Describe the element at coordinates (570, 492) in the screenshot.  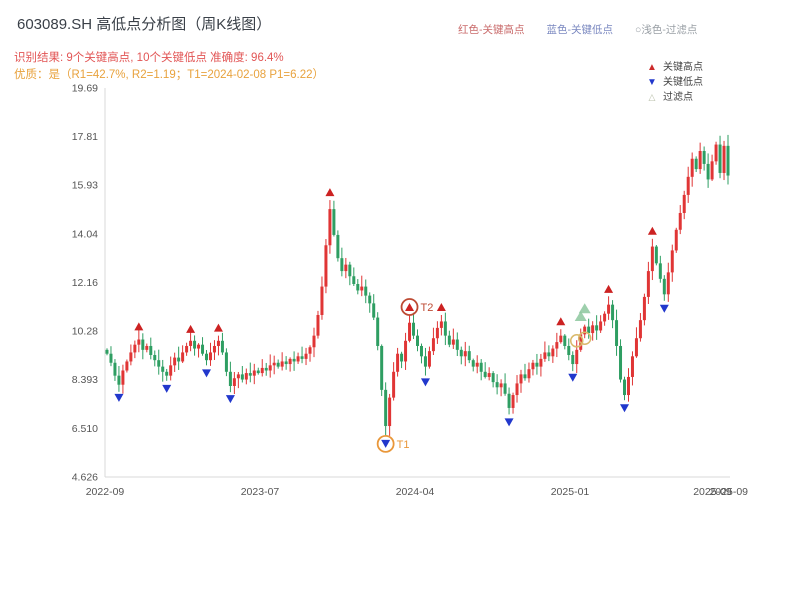
I see `x-axis-tick-label: 2025-01` at that location.